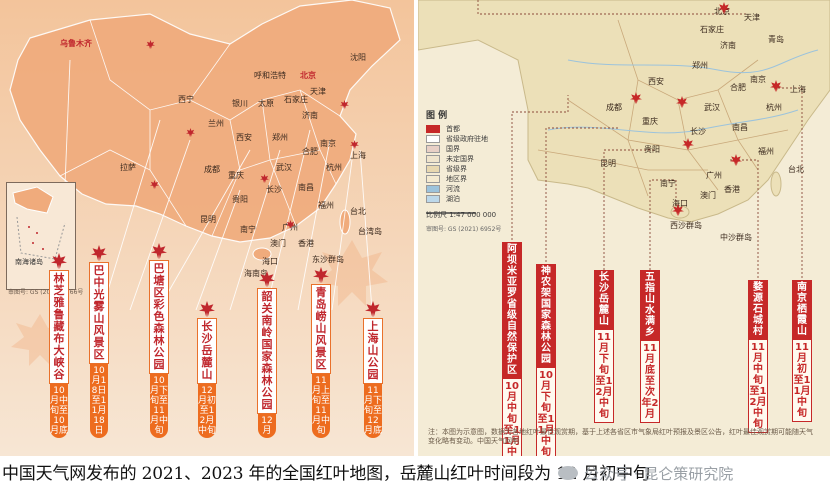 This screenshot has width=830, height=492. Describe the element at coordinates (46, 292) in the screenshot. I see `review-number: 审图号: GS (2016) 1766号` at that location.